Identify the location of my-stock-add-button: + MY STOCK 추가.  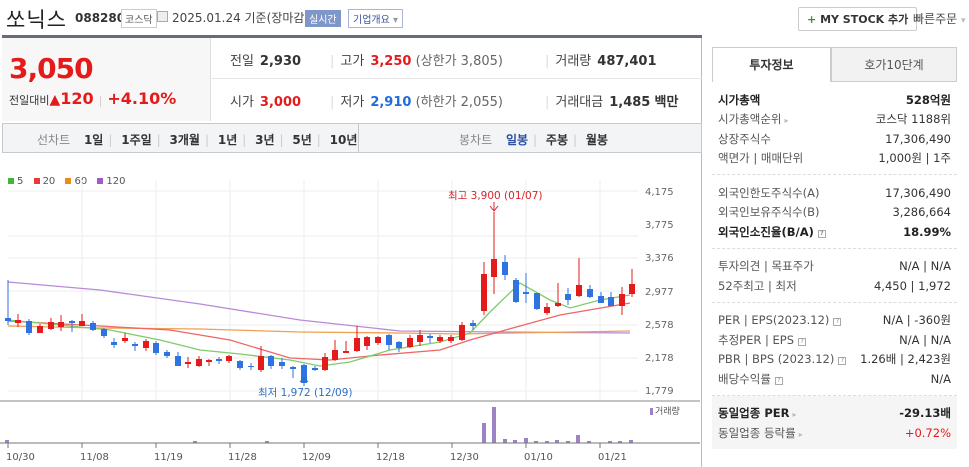
(858, 19).